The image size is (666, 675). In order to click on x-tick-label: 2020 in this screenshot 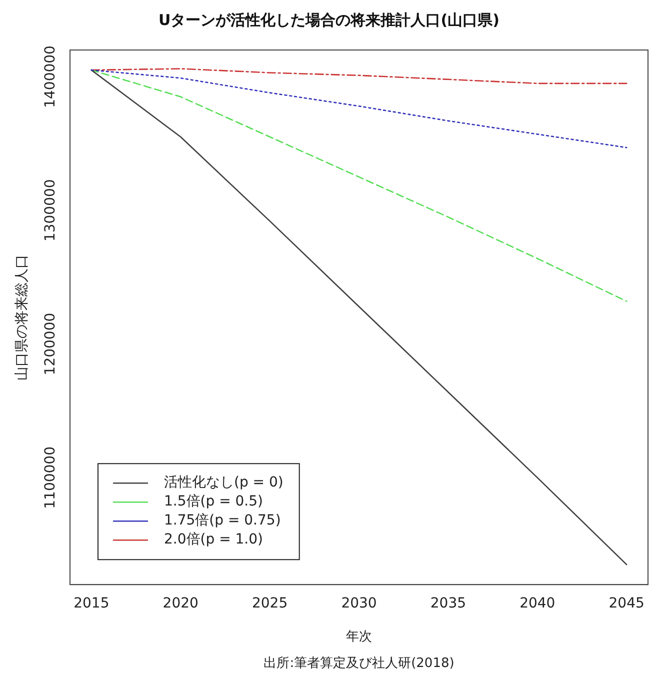, I will do `click(180, 604)`.